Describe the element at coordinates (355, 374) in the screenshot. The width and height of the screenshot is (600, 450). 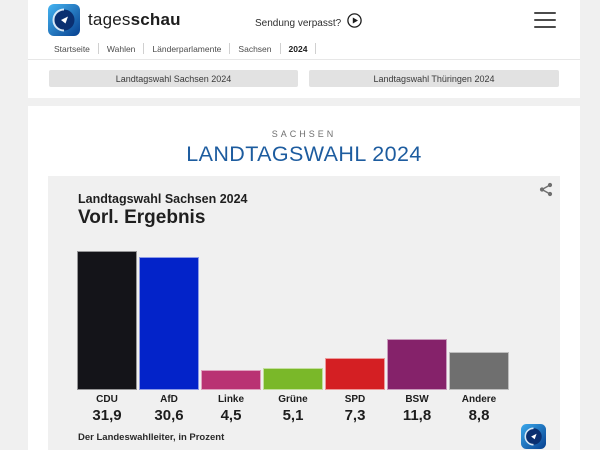
I see `bar-spd` at that location.